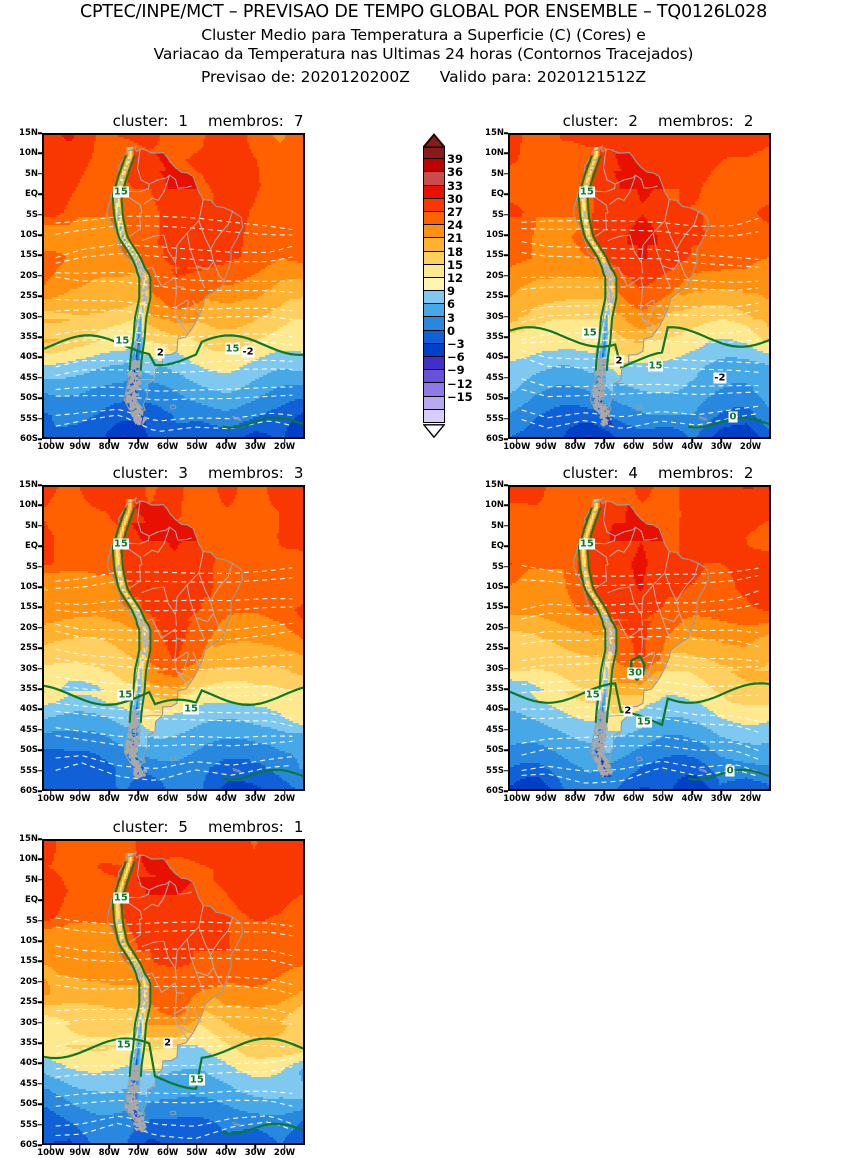  I want to click on colorbar-tick-label: −15, so click(460, 397).